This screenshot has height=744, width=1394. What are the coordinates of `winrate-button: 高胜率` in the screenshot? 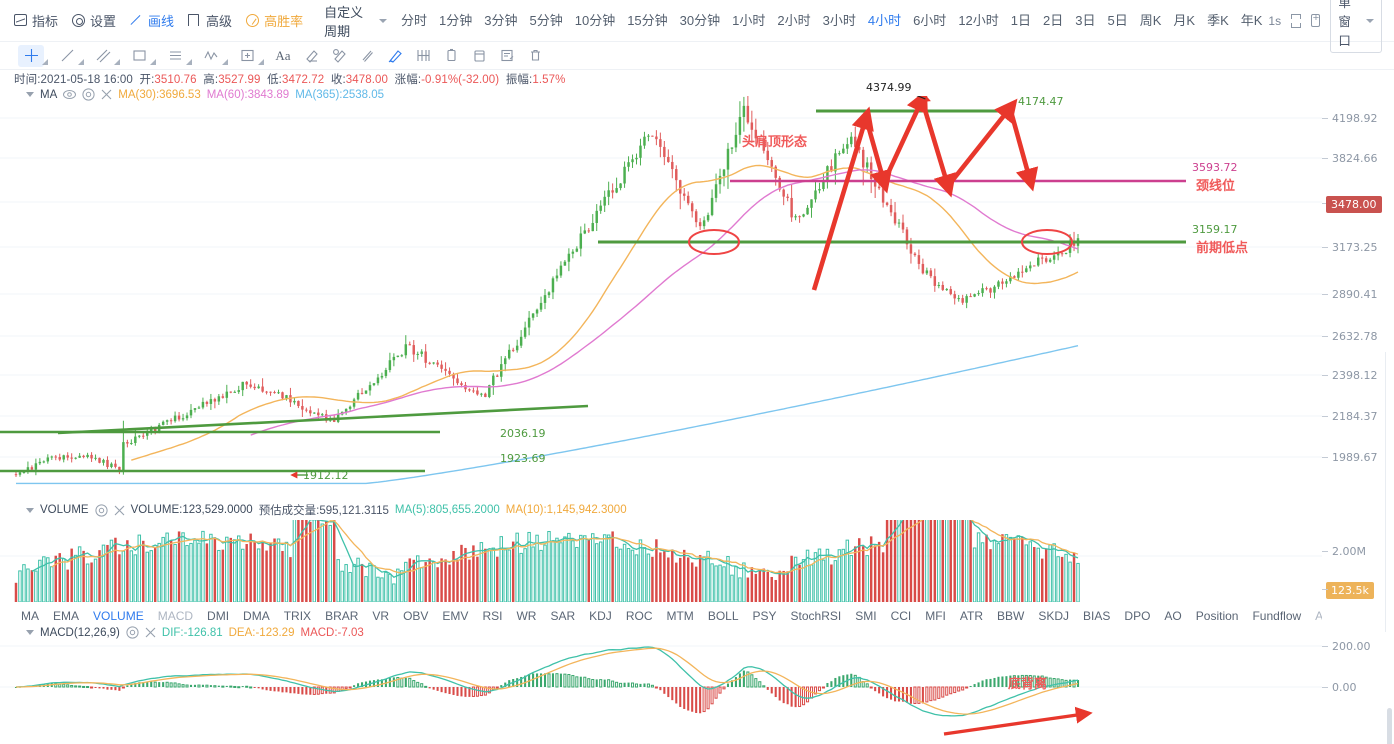 It's located at (274, 21).